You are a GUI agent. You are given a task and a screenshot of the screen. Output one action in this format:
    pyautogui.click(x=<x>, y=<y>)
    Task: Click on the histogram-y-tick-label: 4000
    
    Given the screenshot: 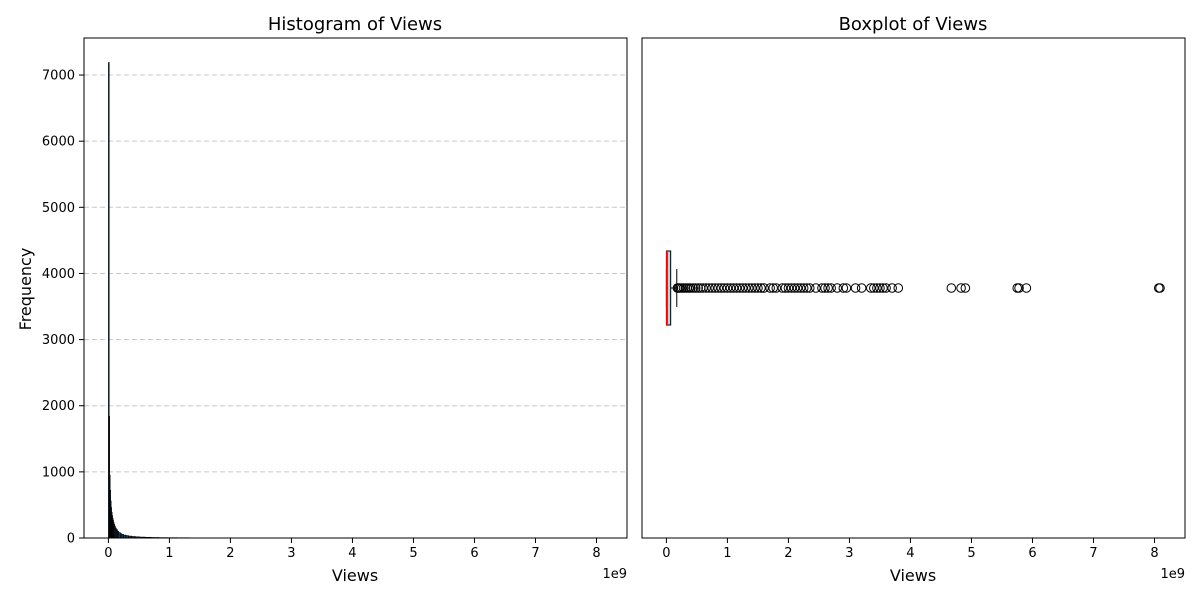 What is the action you would take?
    pyautogui.click(x=58, y=274)
    